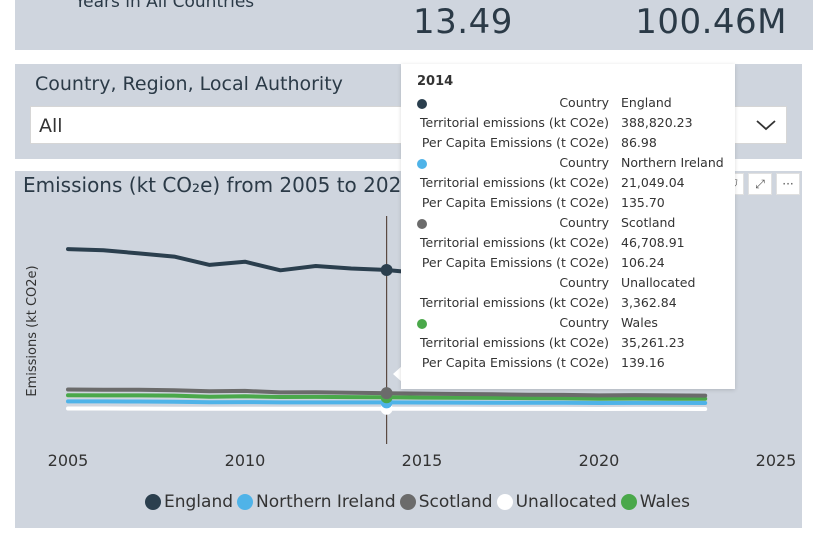 The image size is (813, 535). I want to click on chevron-down-icon, so click(766, 125).